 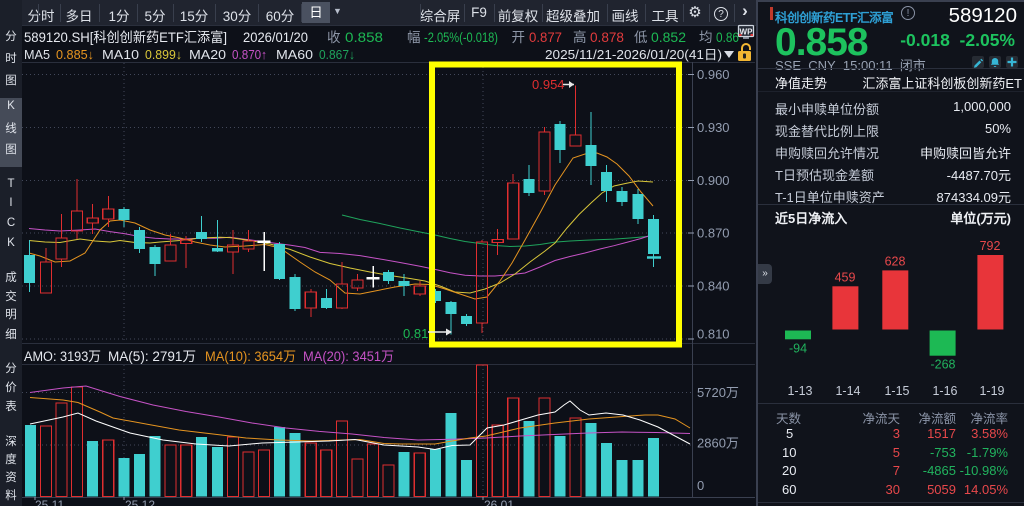 I want to click on svg-text: 5720万, so click(x=718, y=392).